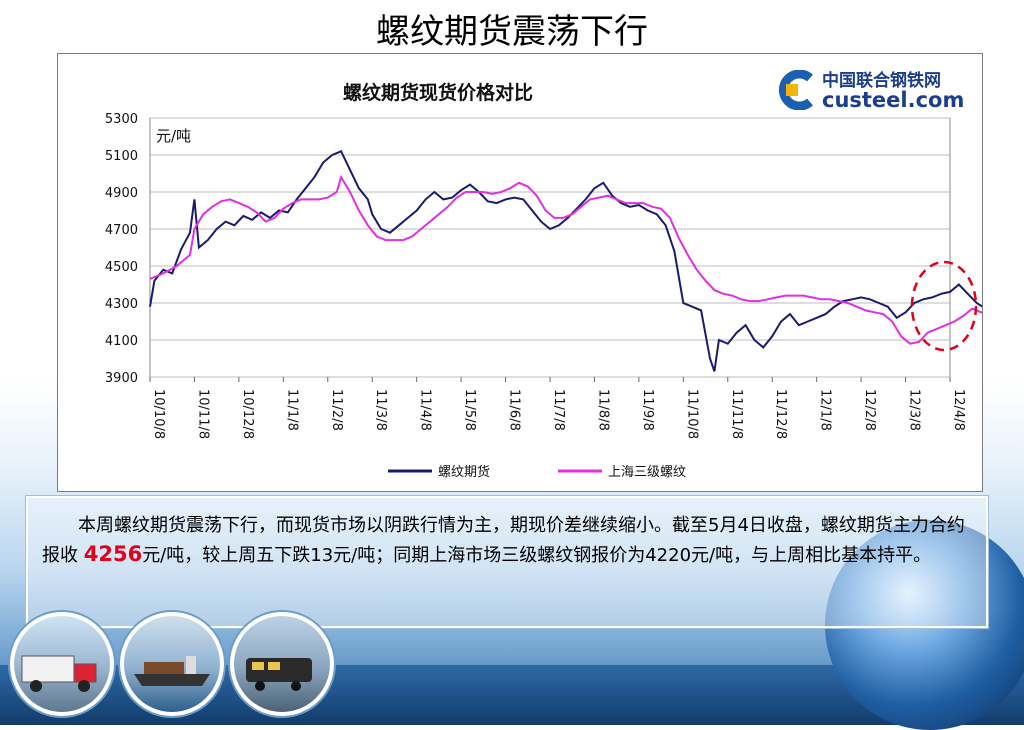 This screenshot has height=730, width=1024. What do you see at coordinates (121, 378) in the screenshot?
I see `y-tick-label: 3900` at bounding box center [121, 378].